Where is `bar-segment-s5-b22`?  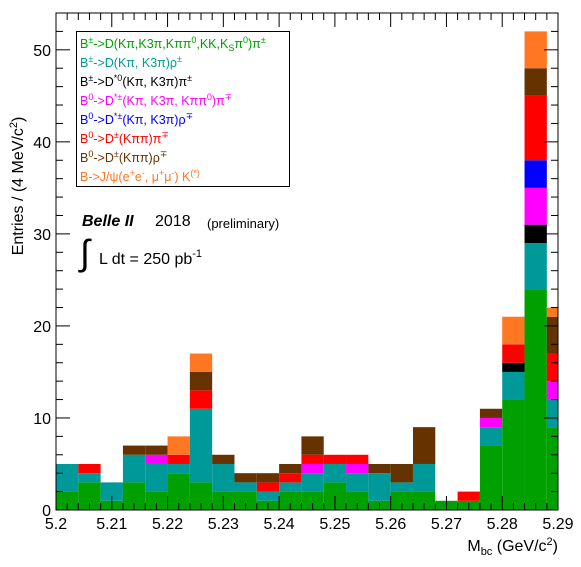
bar-segment-s5-b22 is located at coordinates (552, 367).